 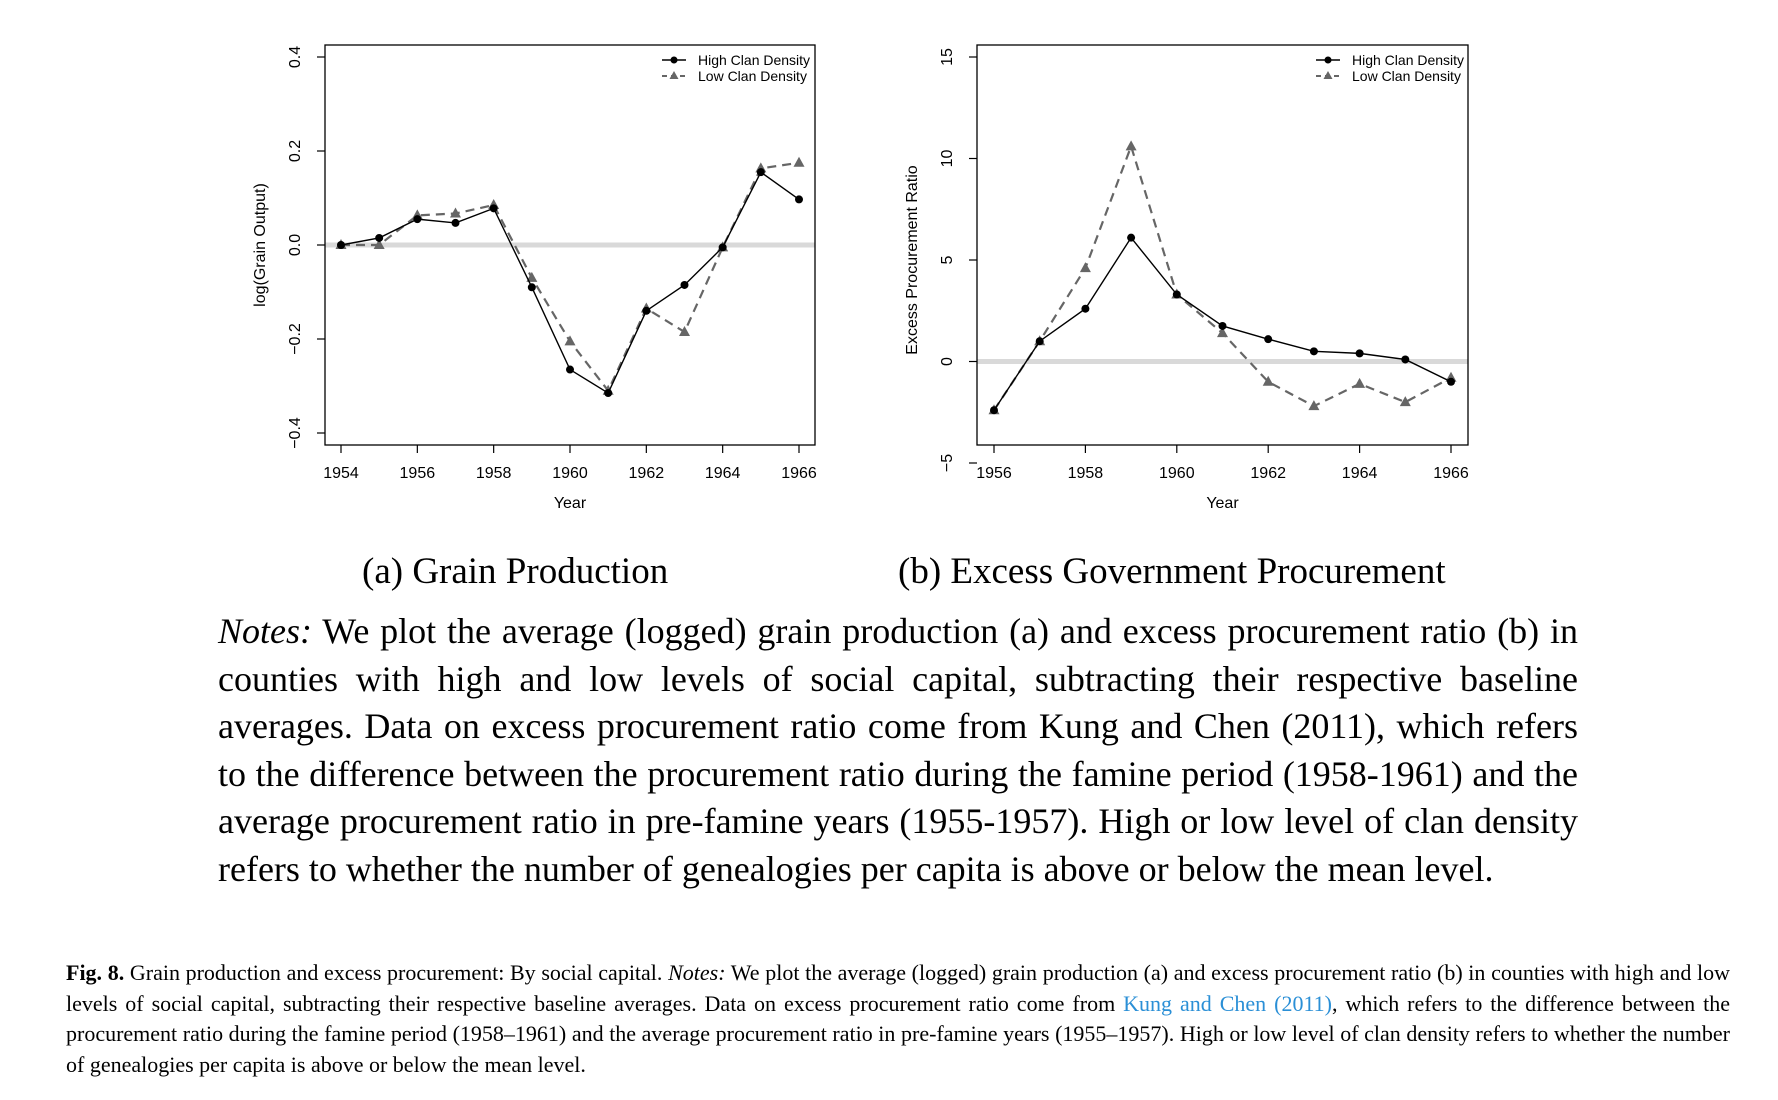 What do you see at coordinates (1227, 1003) in the screenshot?
I see `caption-citation-link: Kung and Chen (2011)` at bounding box center [1227, 1003].